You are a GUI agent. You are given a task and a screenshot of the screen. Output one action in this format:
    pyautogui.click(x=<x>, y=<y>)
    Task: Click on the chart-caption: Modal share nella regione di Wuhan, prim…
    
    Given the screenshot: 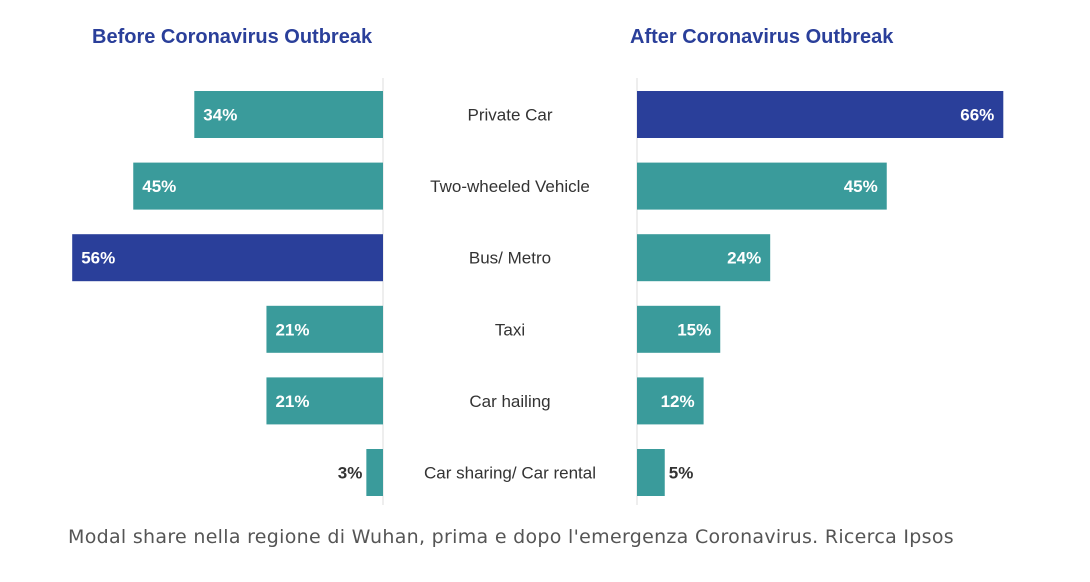 What is the action you would take?
    pyautogui.click(x=511, y=537)
    